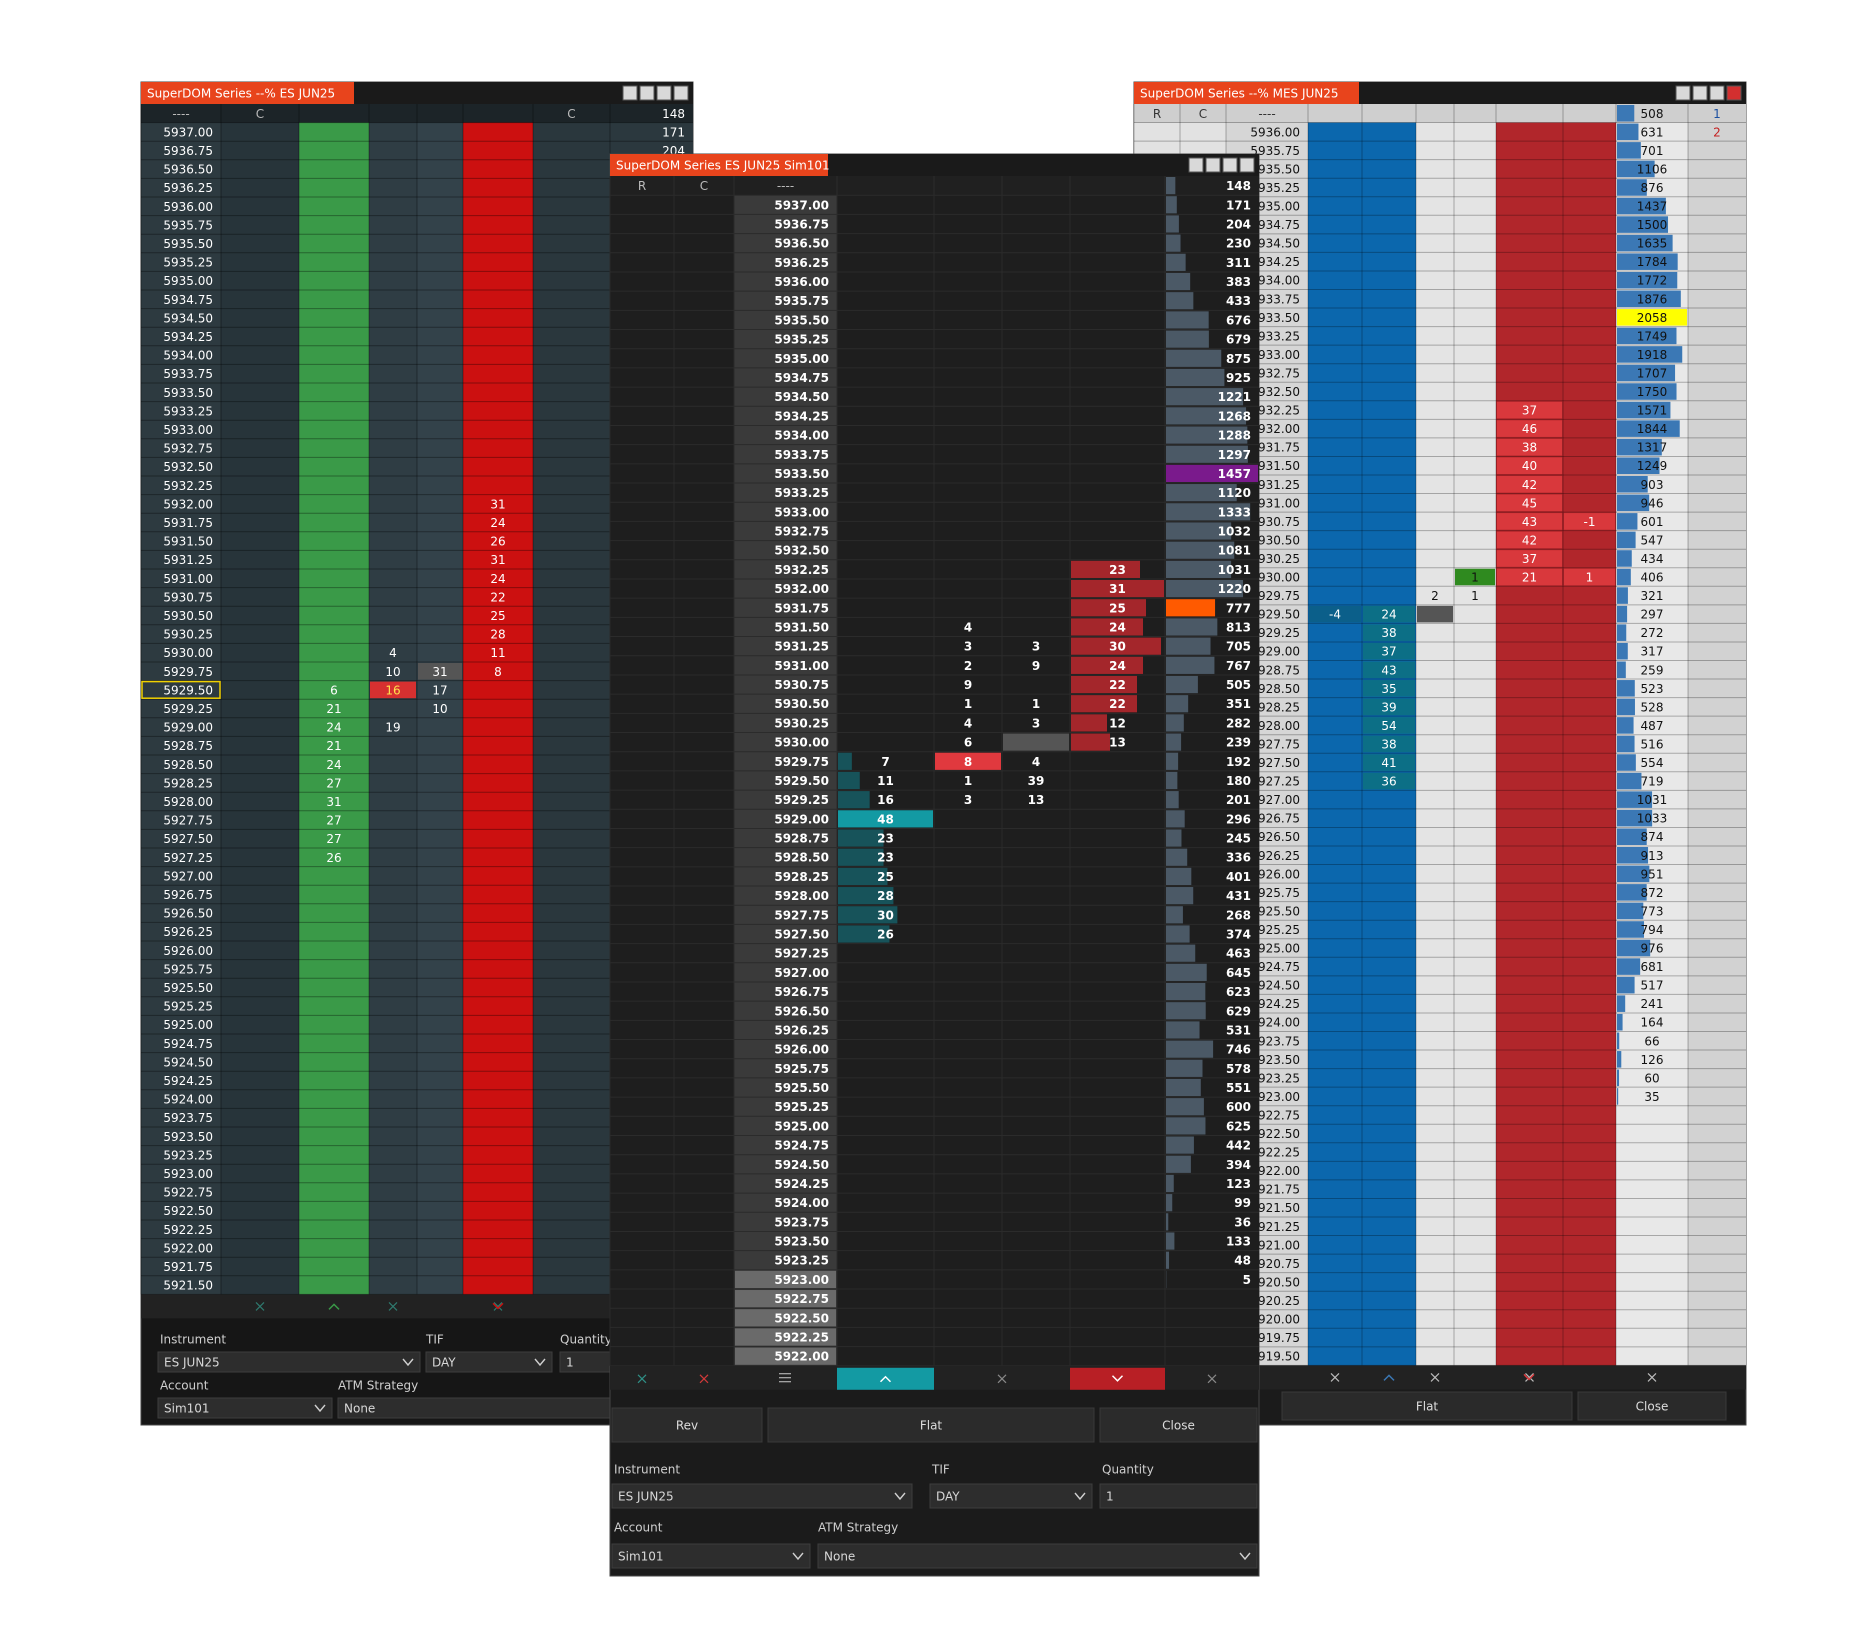 Image resolution: width=1870 pixels, height=1650 pixels. What do you see at coordinates (801, 1222) in the screenshot?
I see `price: 5923.75` at bounding box center [801, 1222].